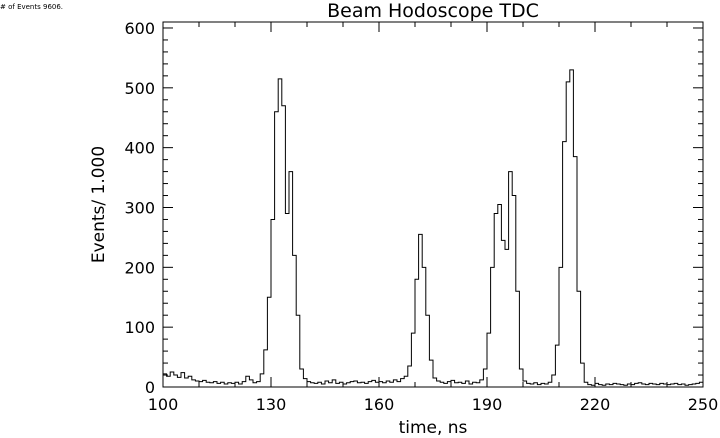  I want to click on y-tick-label: 400, so click(139, 148).